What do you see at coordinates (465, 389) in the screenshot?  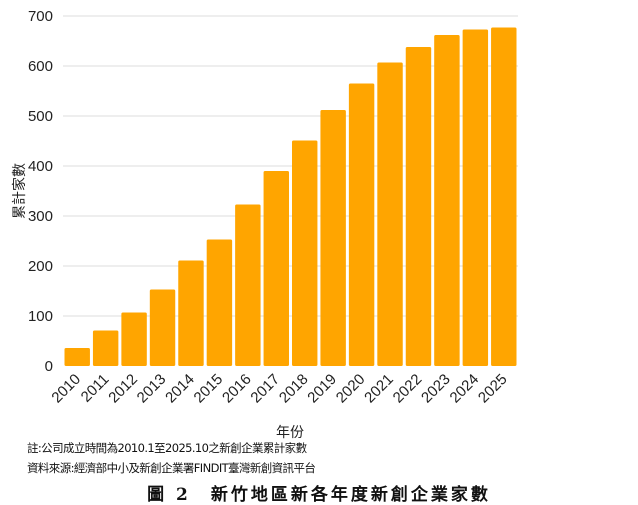 I see `x-tick-label: 2024` at bounding box center [465, 389].